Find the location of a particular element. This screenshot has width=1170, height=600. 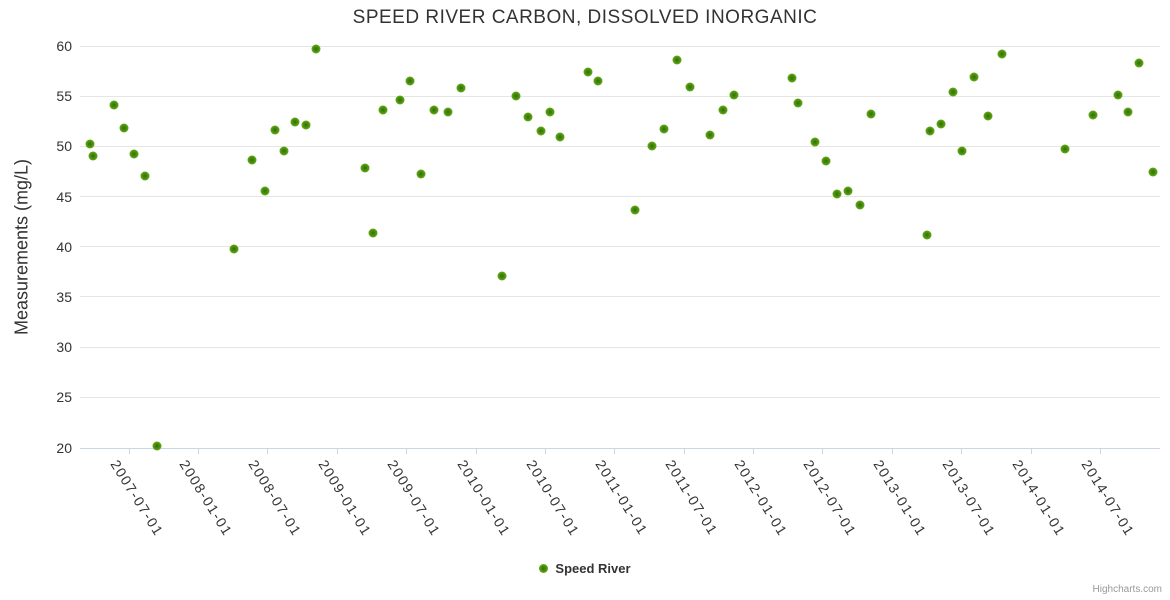

highcharts-credit-link: Highcharts.com is located at coordinates (1127, 589).